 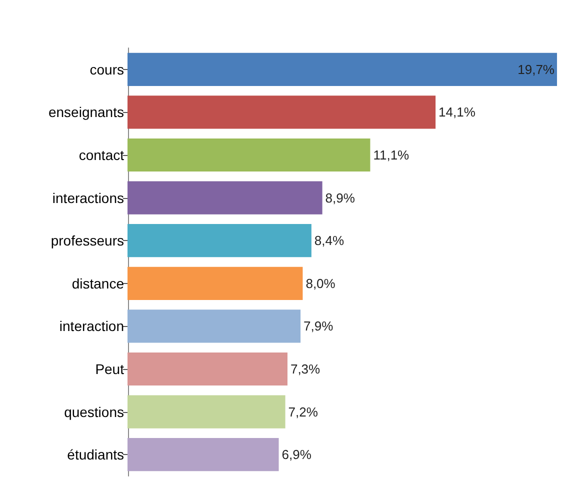 What do you see at coordinates (340, 198) in the screenshot?
I see `data-label: 8,9%` at bounding box center [340, 198].